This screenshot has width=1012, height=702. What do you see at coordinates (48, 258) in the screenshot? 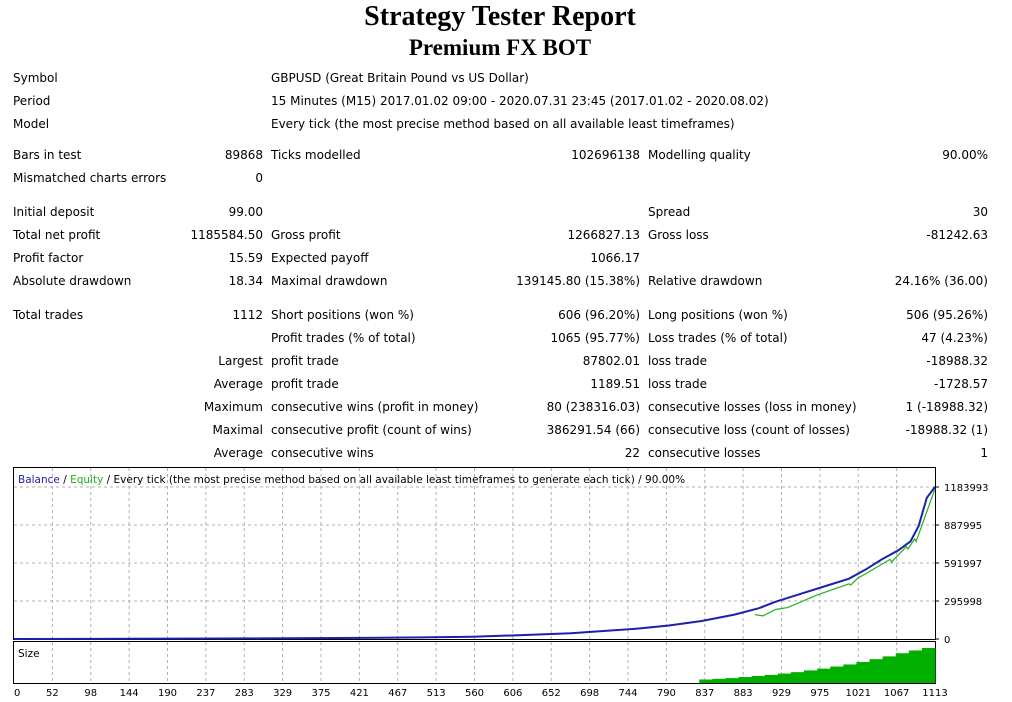
I see `profit-factor-label: Profit factor` at bounding box center [48, 258].